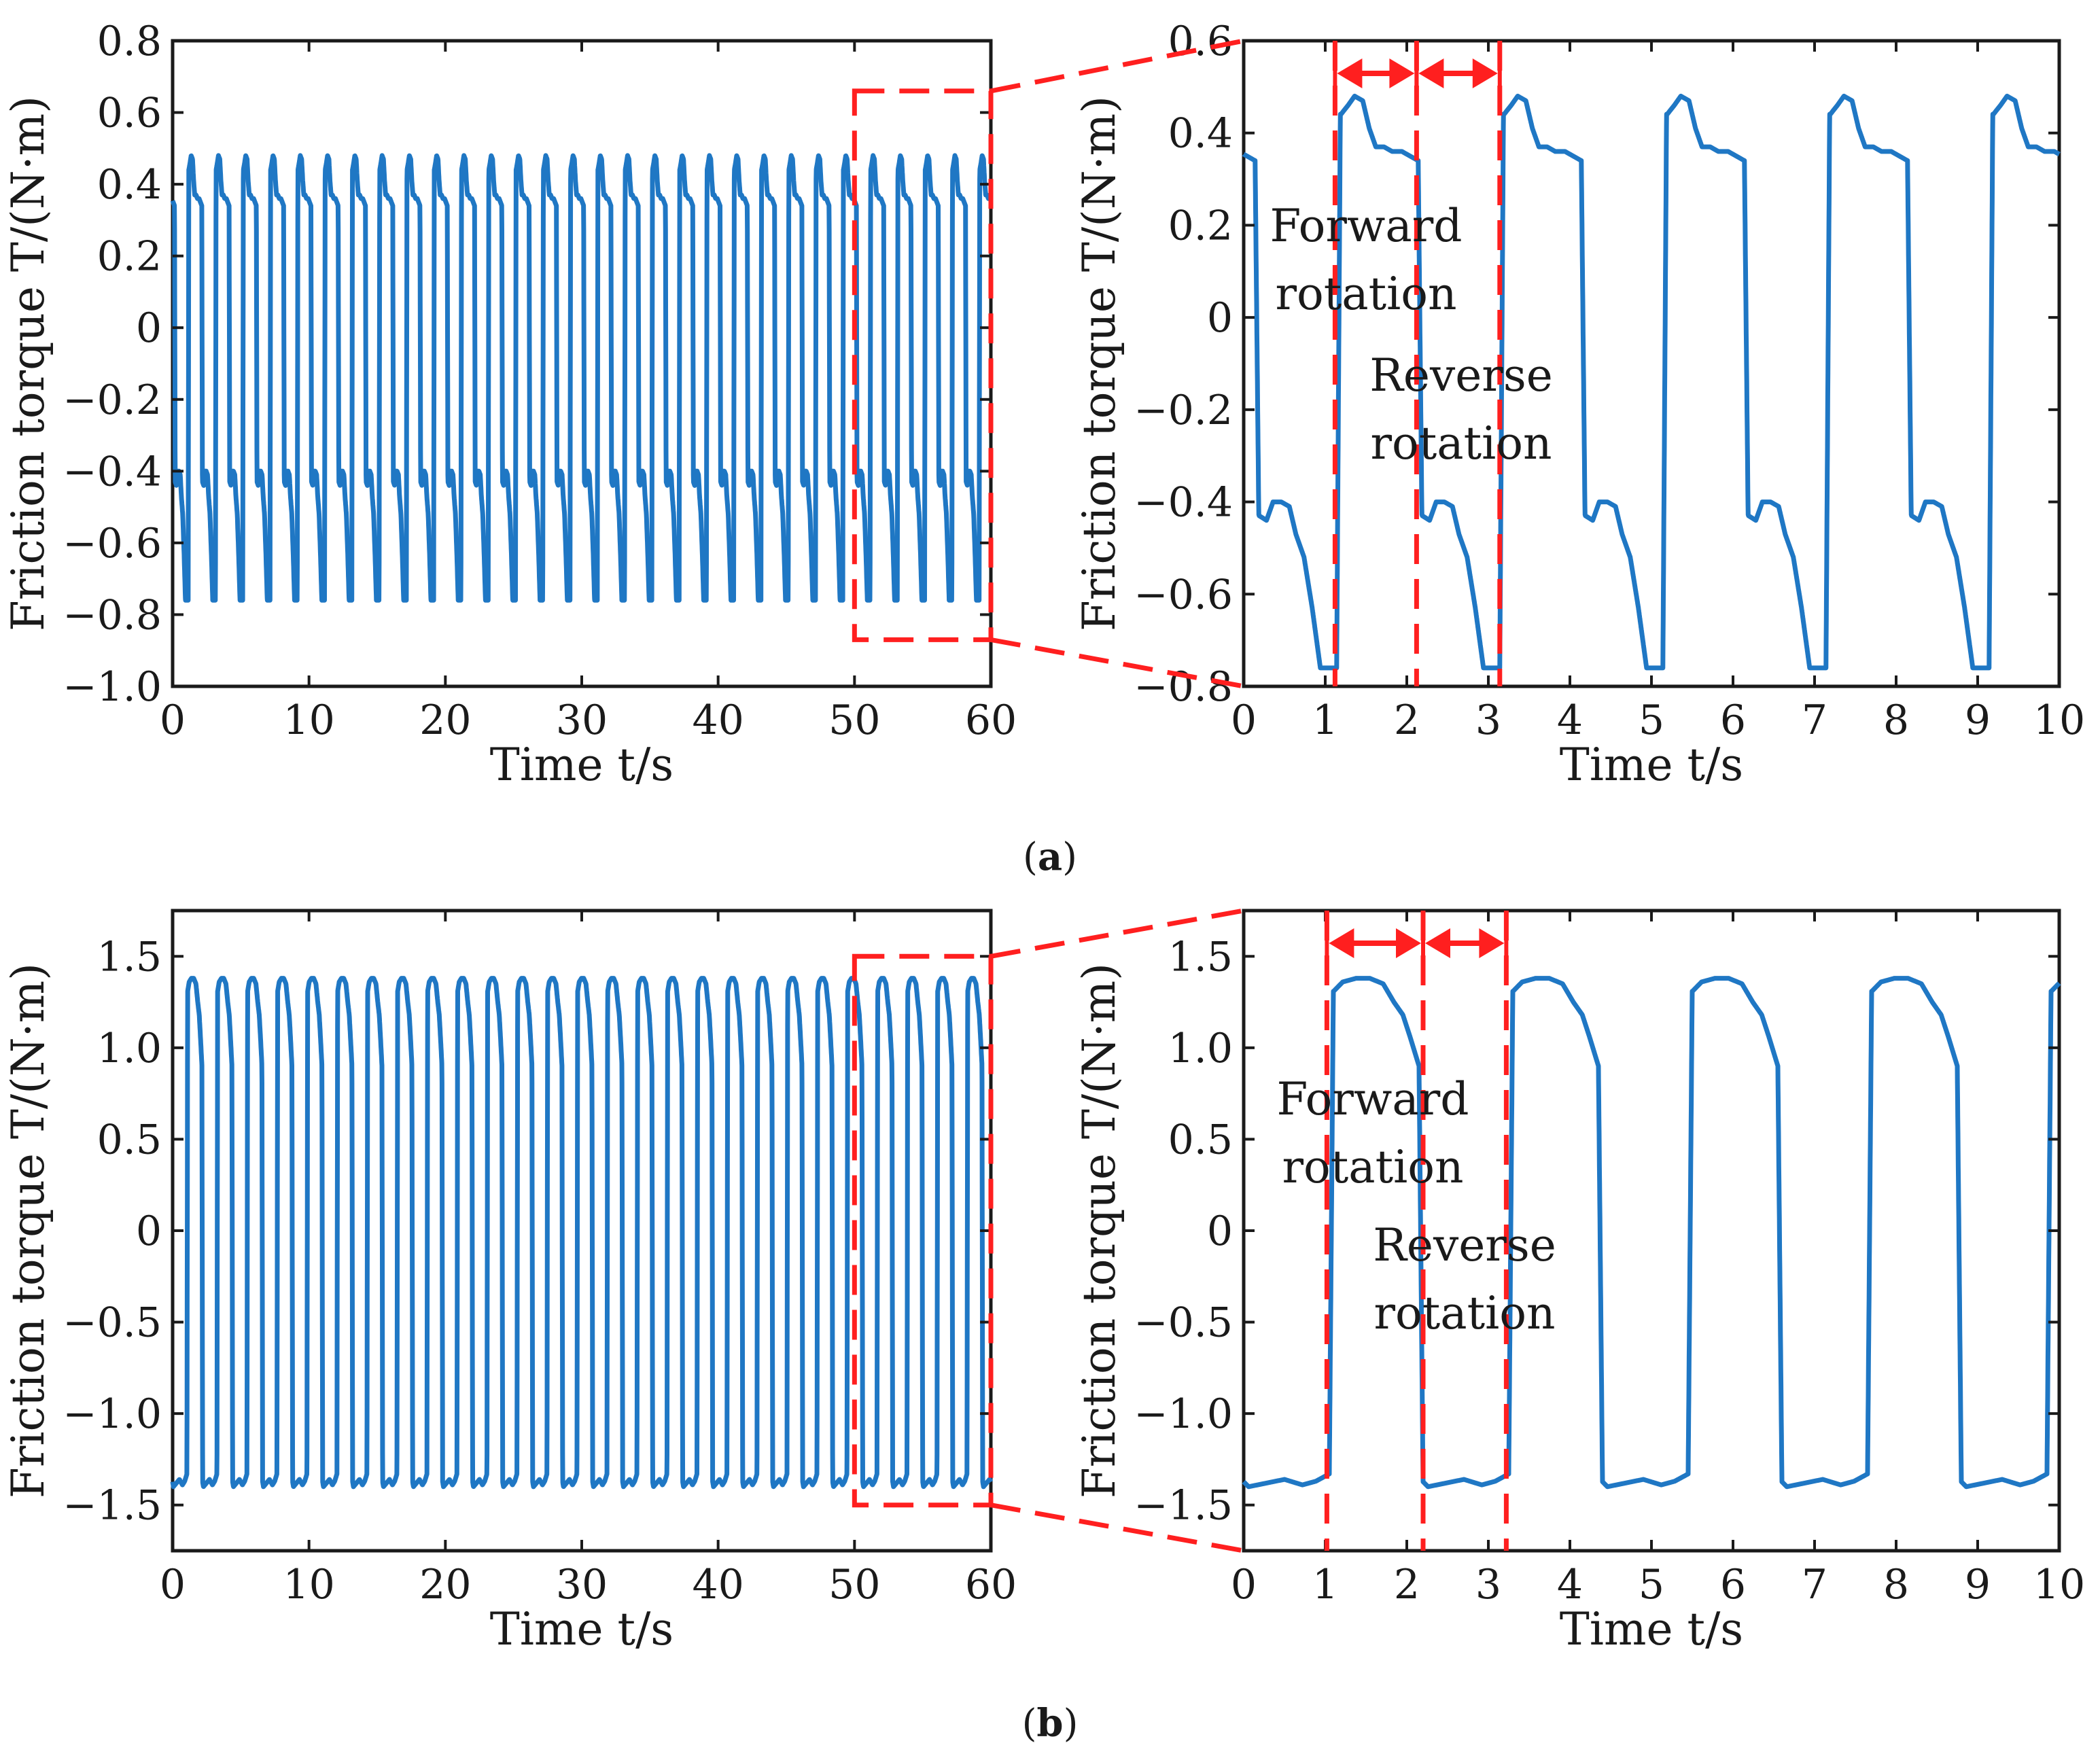 The height and width of the screenshot is (1758, 2100). I want to click on y-tick-label: −0.4, so click(1183, 503).